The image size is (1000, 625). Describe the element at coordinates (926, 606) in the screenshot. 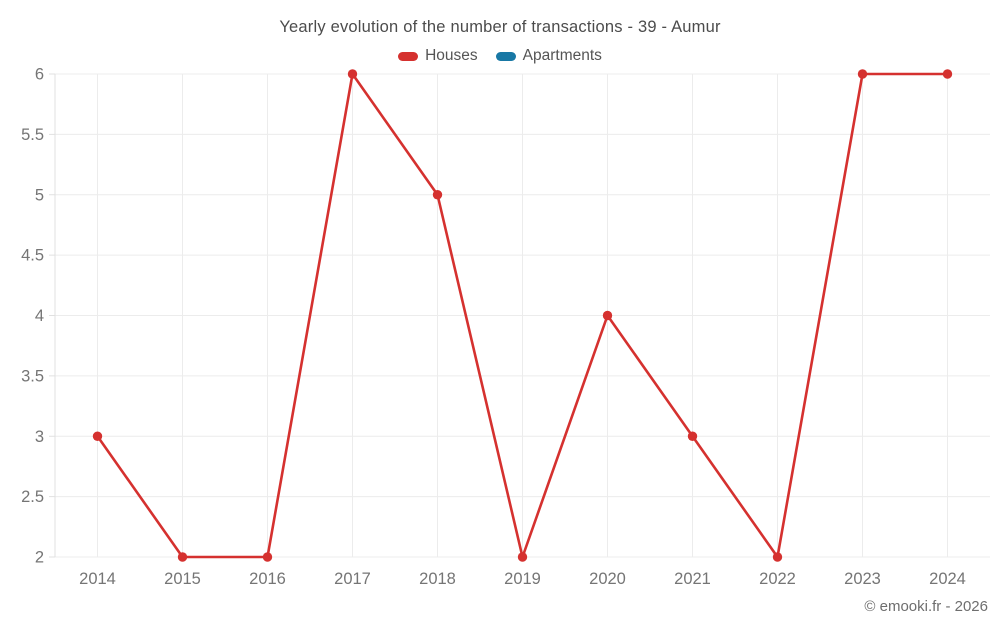

I see `copyright-text: © emooki.fr - 2026` at that location.